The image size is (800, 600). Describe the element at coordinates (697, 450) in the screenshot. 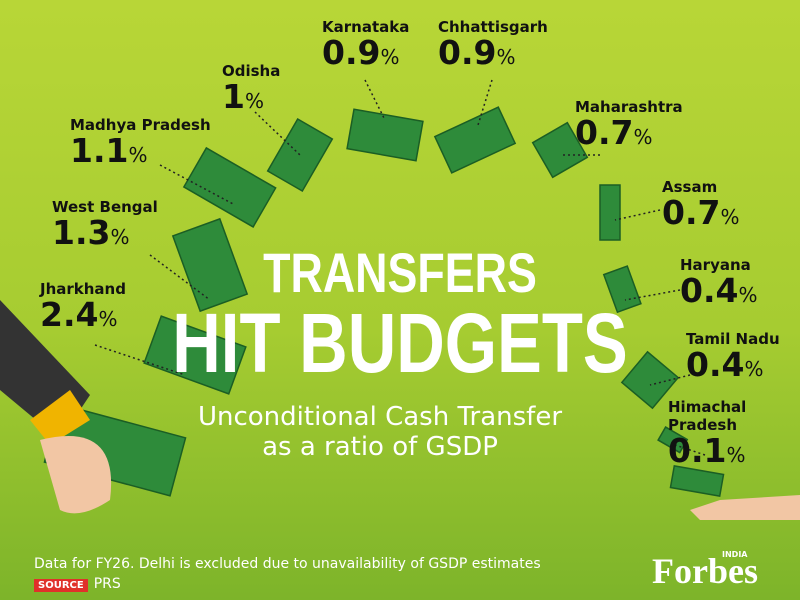

I see `state-value: 0.1` at that location.